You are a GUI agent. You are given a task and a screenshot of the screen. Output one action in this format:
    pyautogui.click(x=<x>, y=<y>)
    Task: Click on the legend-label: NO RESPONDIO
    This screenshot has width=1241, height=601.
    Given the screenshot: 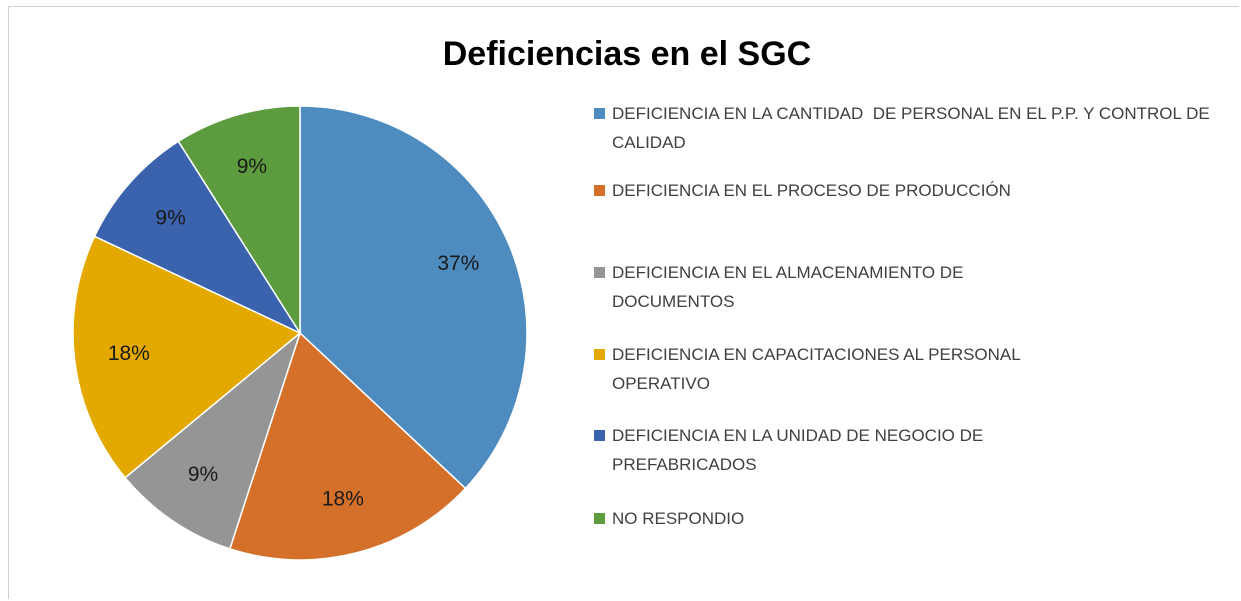 What is the action you would take?
    pyautogui.click(x=678, y=518)
    